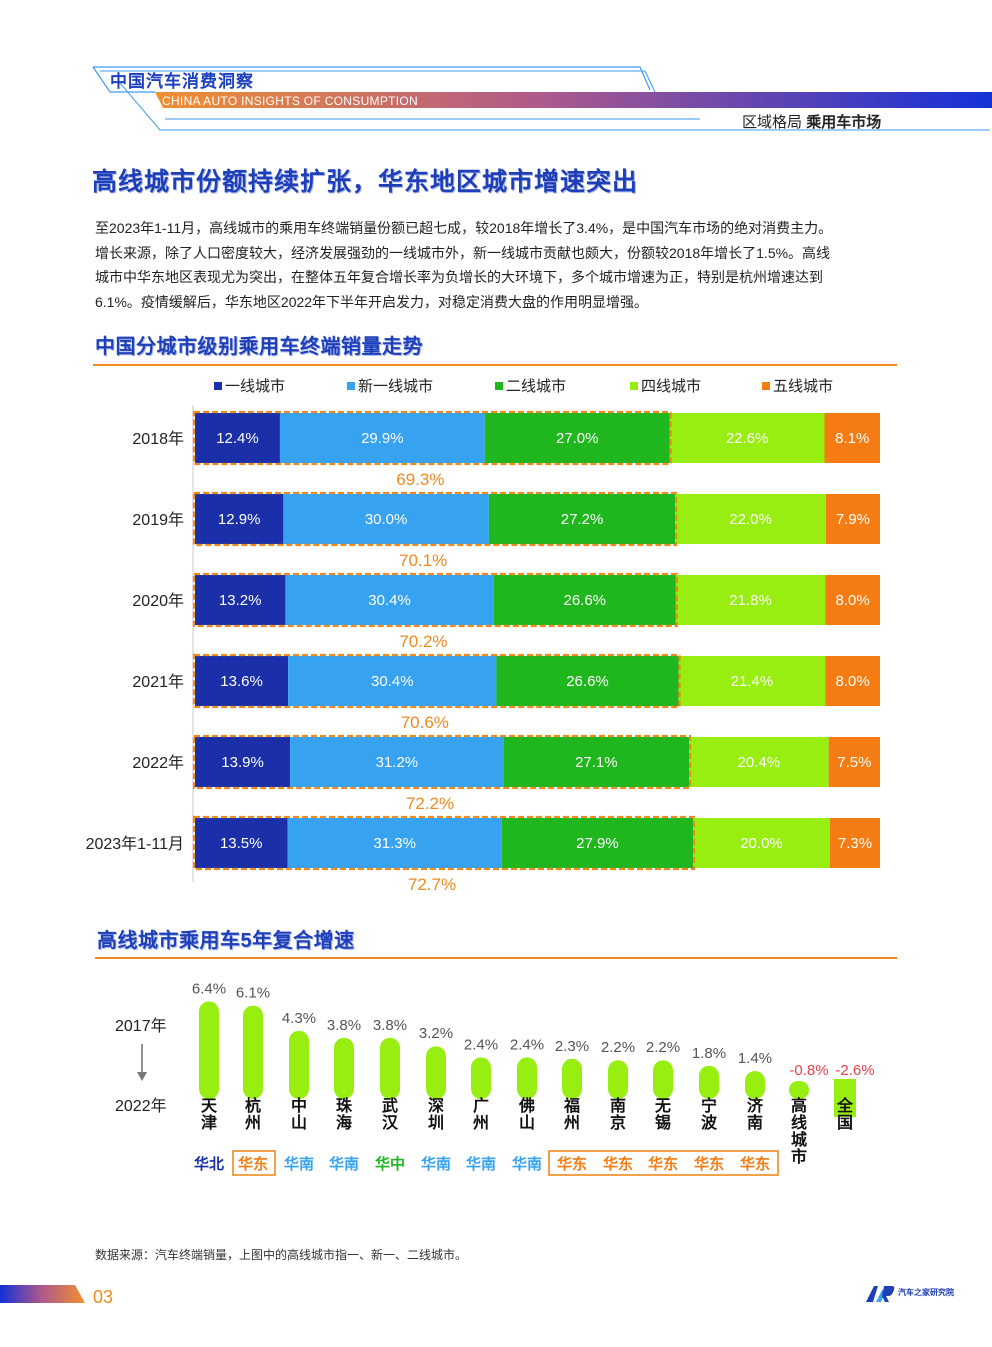 This screenshot has height=1347, width=992. I want to click on city-label-char: 广, so click(481, 1105).